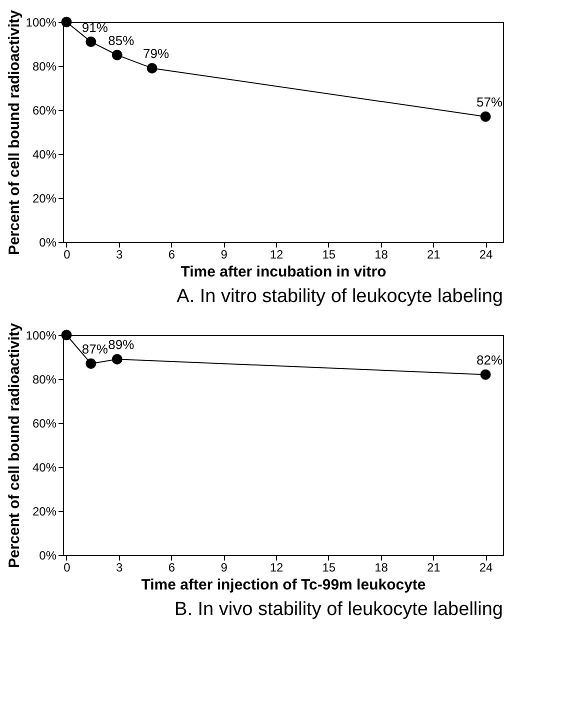 Image resolution: width=573 pixels, height=712 pixels. Describe the element at coordinates (489, 102) in the screenshot. I see `data-label: 57%` at that location.